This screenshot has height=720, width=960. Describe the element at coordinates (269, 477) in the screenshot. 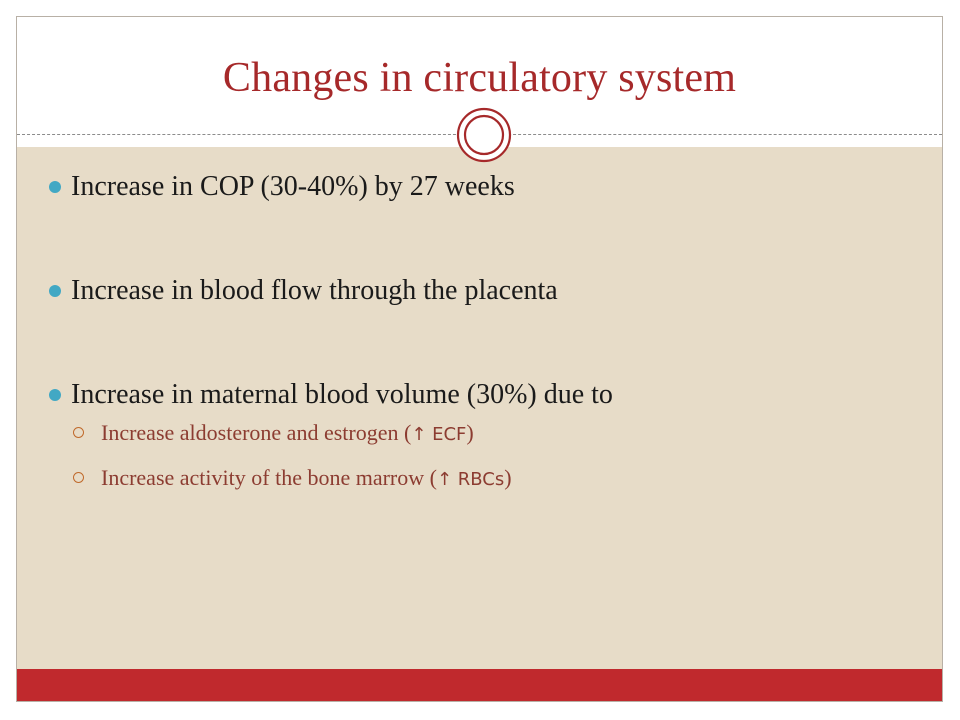

I see `sub-bullet-text: Increase activity of the bone marrow (` at that location.